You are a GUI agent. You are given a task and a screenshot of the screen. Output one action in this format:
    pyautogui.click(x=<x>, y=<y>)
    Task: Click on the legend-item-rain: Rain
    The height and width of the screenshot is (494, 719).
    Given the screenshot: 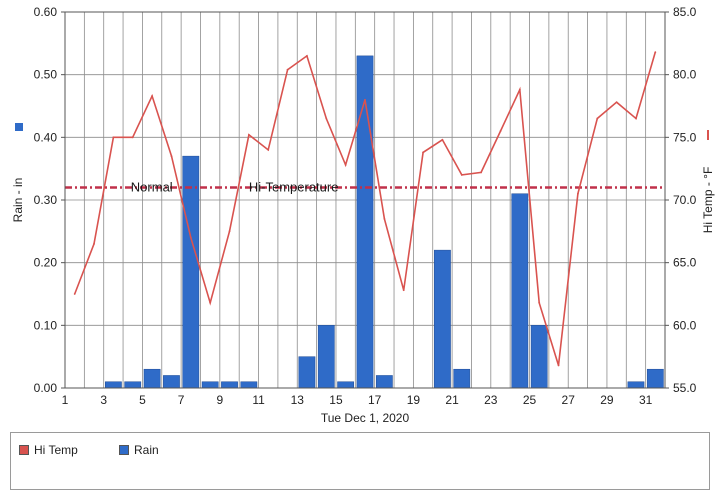 What is the action you would take?
    pyautogui.click(x=139, y=450)
    